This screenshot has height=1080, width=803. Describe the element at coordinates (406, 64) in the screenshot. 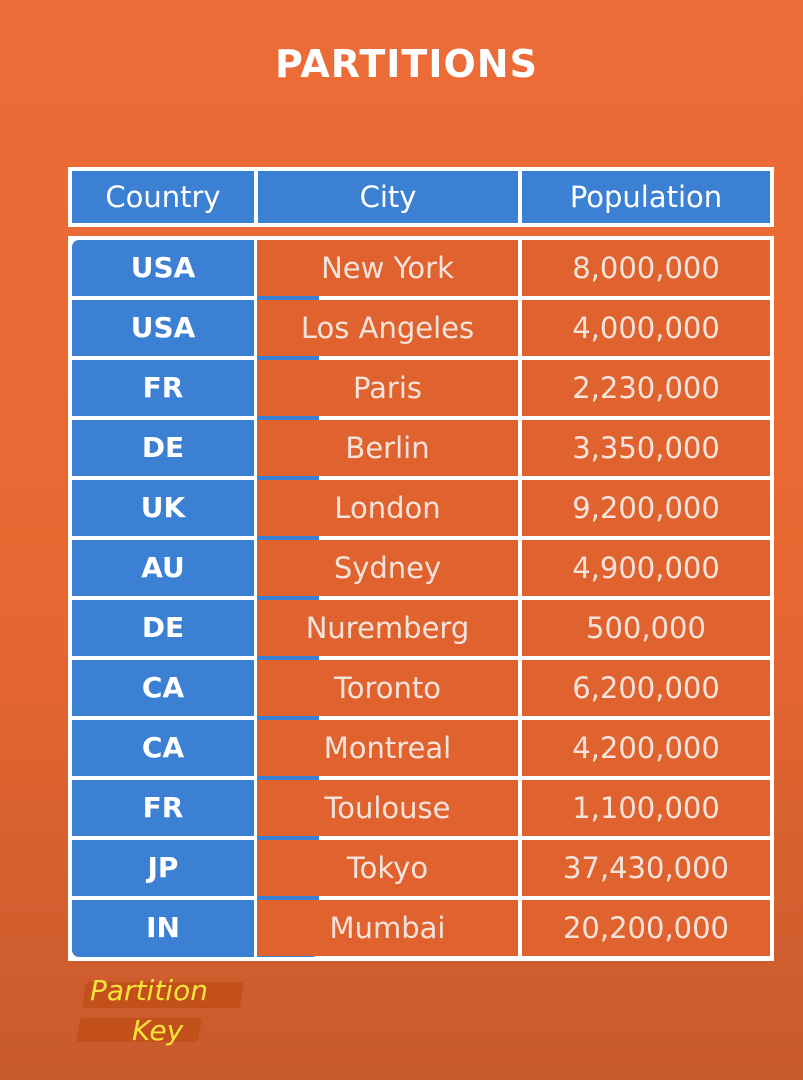

I see `page-title: PARTITIONS` at that location.